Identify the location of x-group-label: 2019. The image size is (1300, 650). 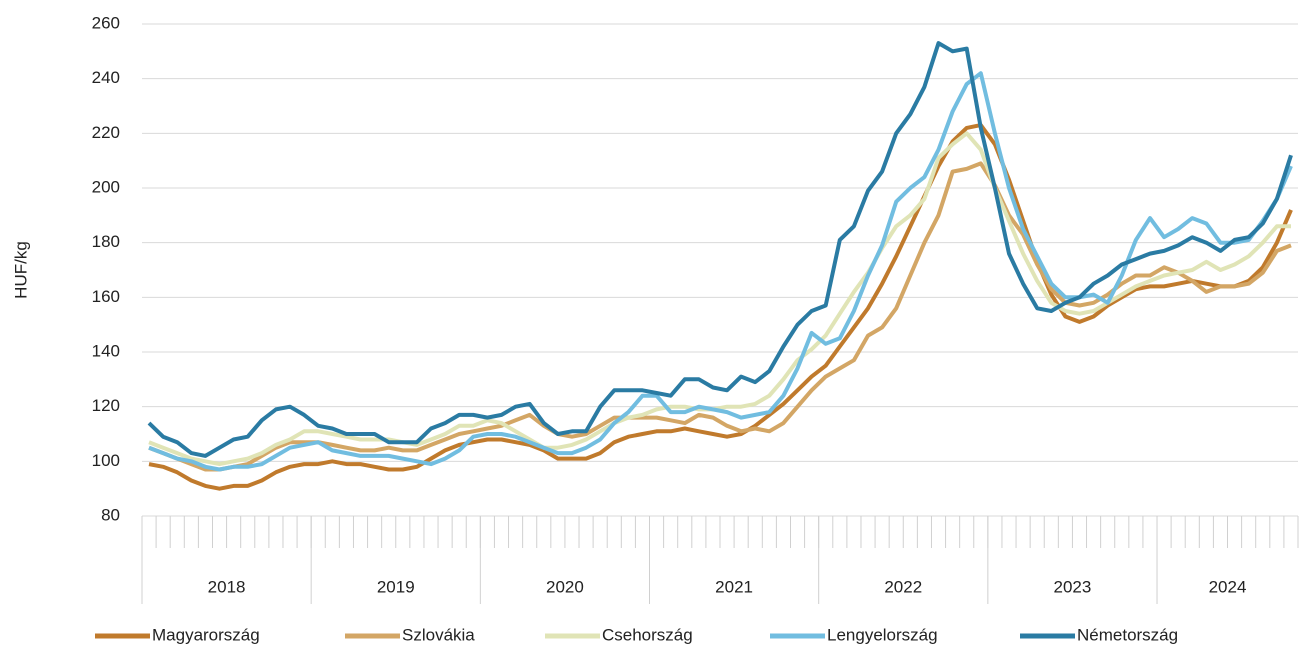
(396, 586).